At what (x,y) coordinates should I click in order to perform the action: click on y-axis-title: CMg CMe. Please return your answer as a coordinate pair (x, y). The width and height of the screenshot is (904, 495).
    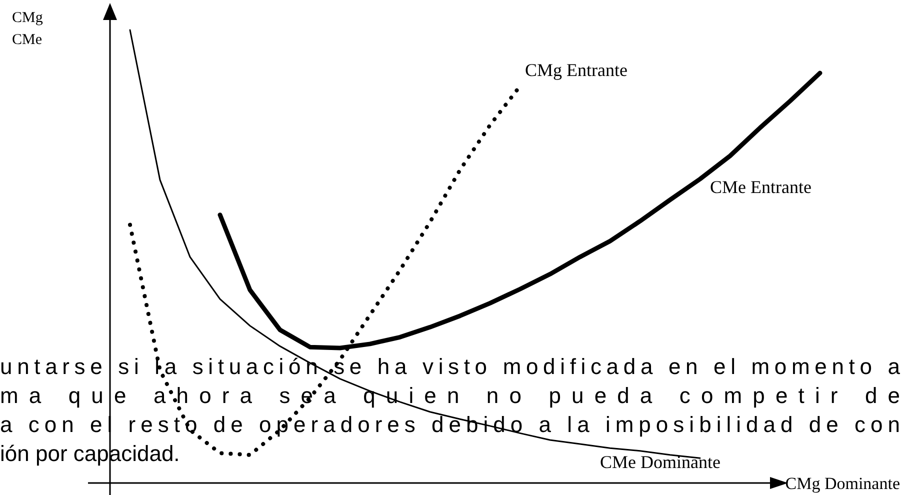
    Looking at the image, I should click on (28, 29).